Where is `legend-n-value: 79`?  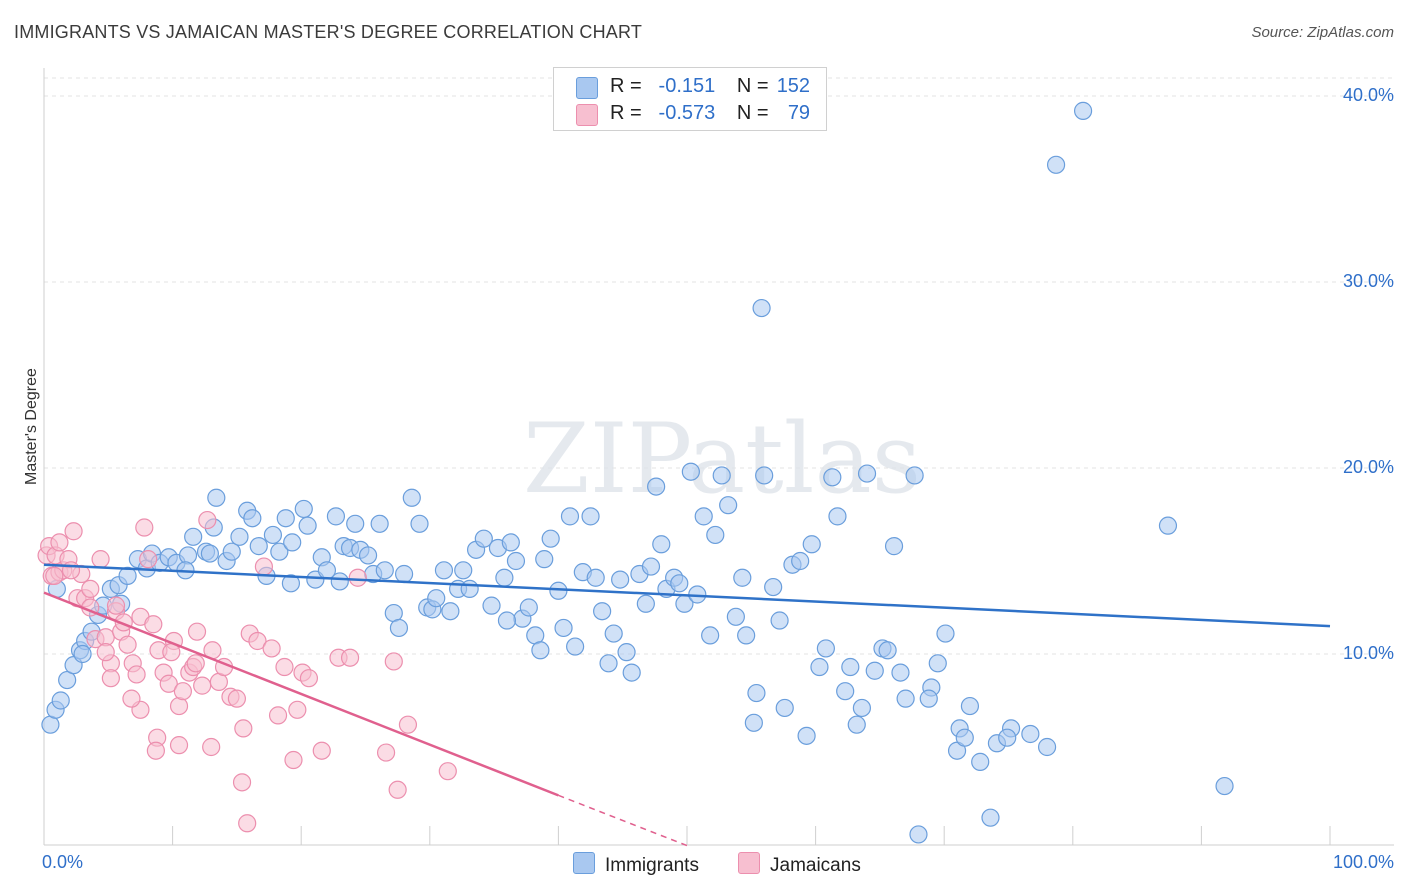
legend-n-value: 79 is located at coordinates (799, 113).